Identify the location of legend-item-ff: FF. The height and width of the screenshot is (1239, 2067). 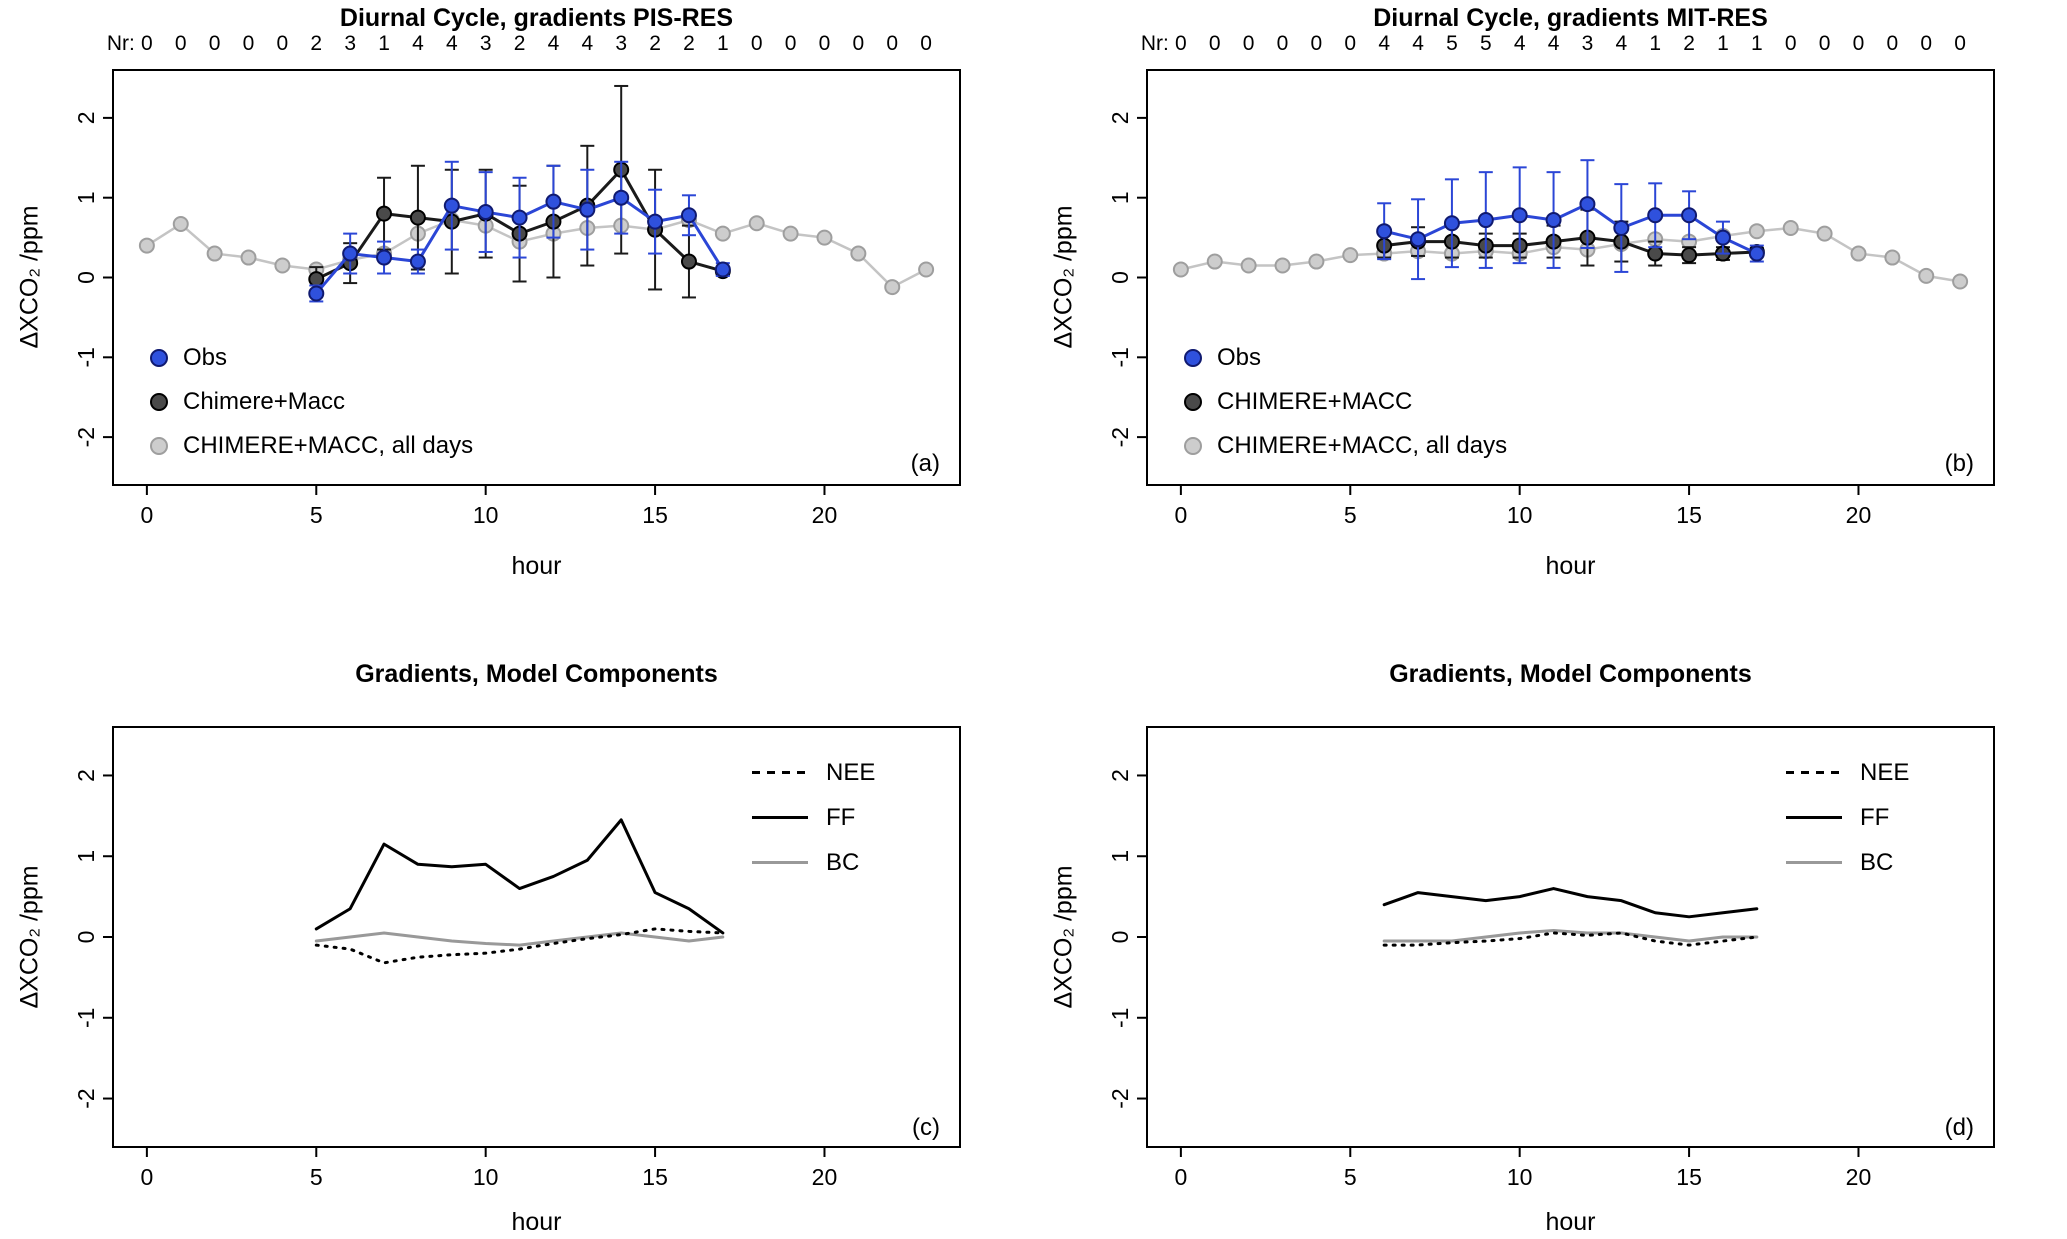
(813, 817).